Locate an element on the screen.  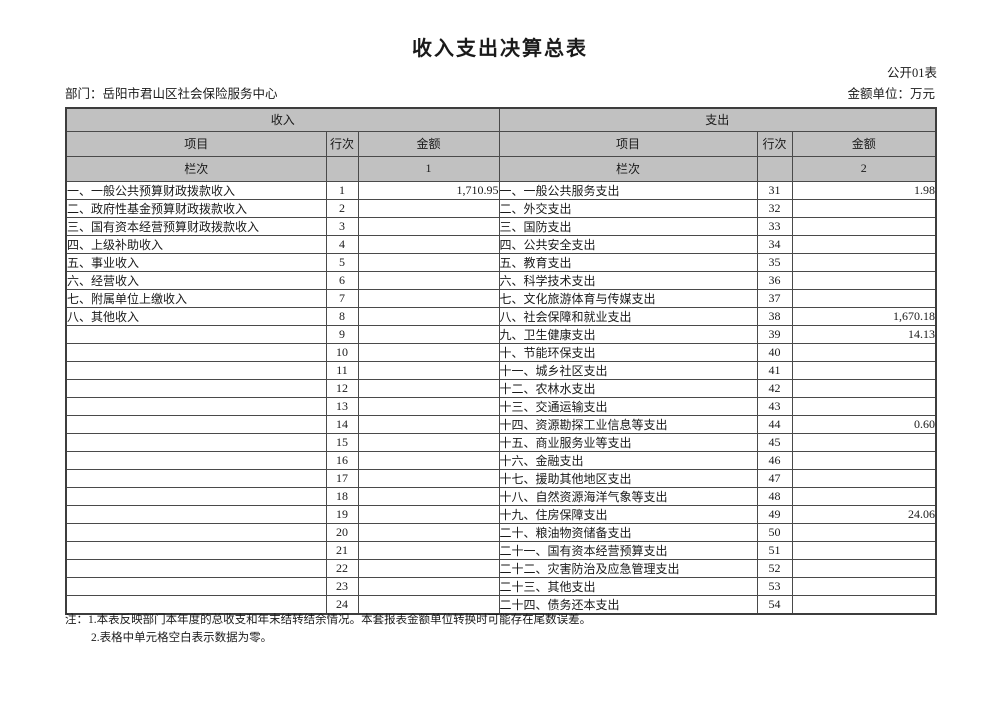
income-line-no-cell: 8 is located at coordinates (342, 316).